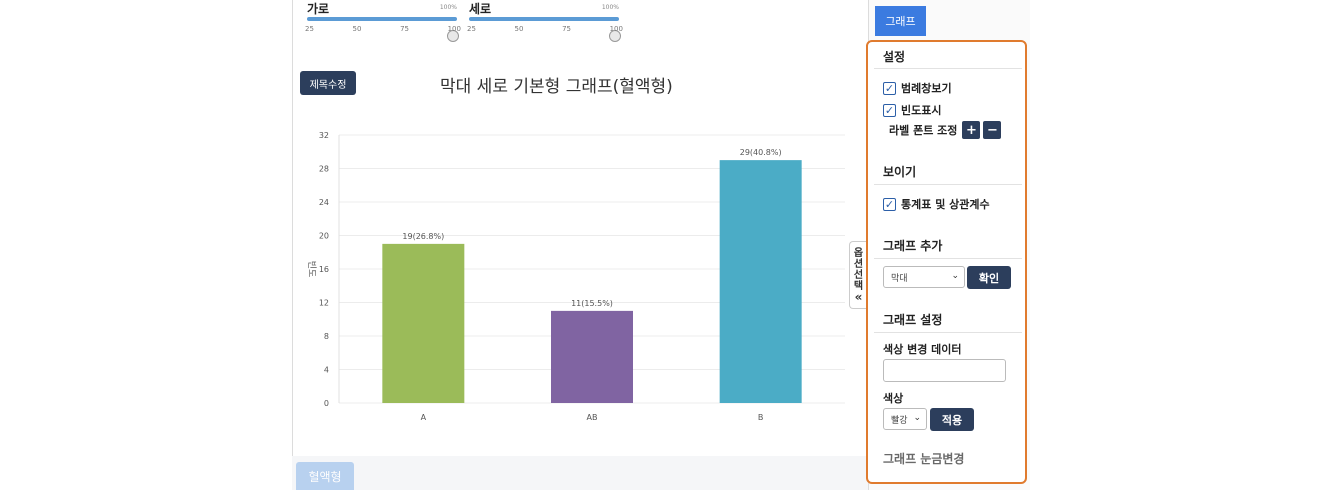 This screenshot has height=490, width=1318. I want to click on option-tab-char: 선, so click(858, 275).